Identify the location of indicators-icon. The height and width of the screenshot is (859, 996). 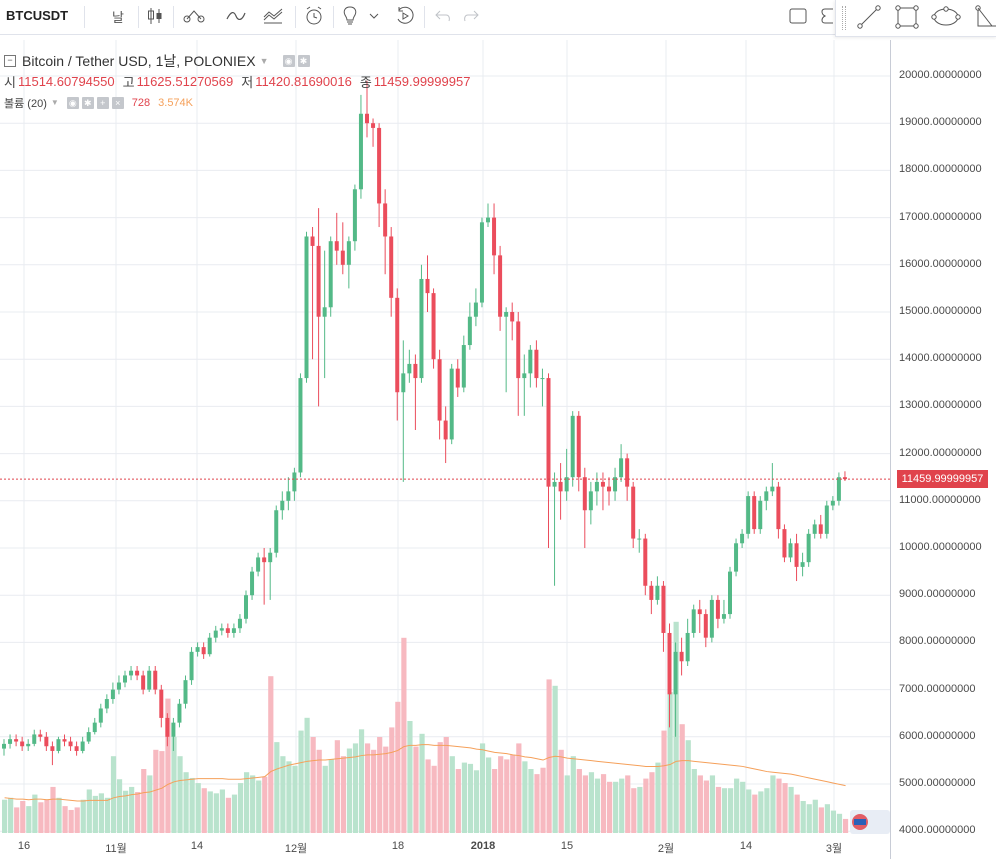
(236, 16).